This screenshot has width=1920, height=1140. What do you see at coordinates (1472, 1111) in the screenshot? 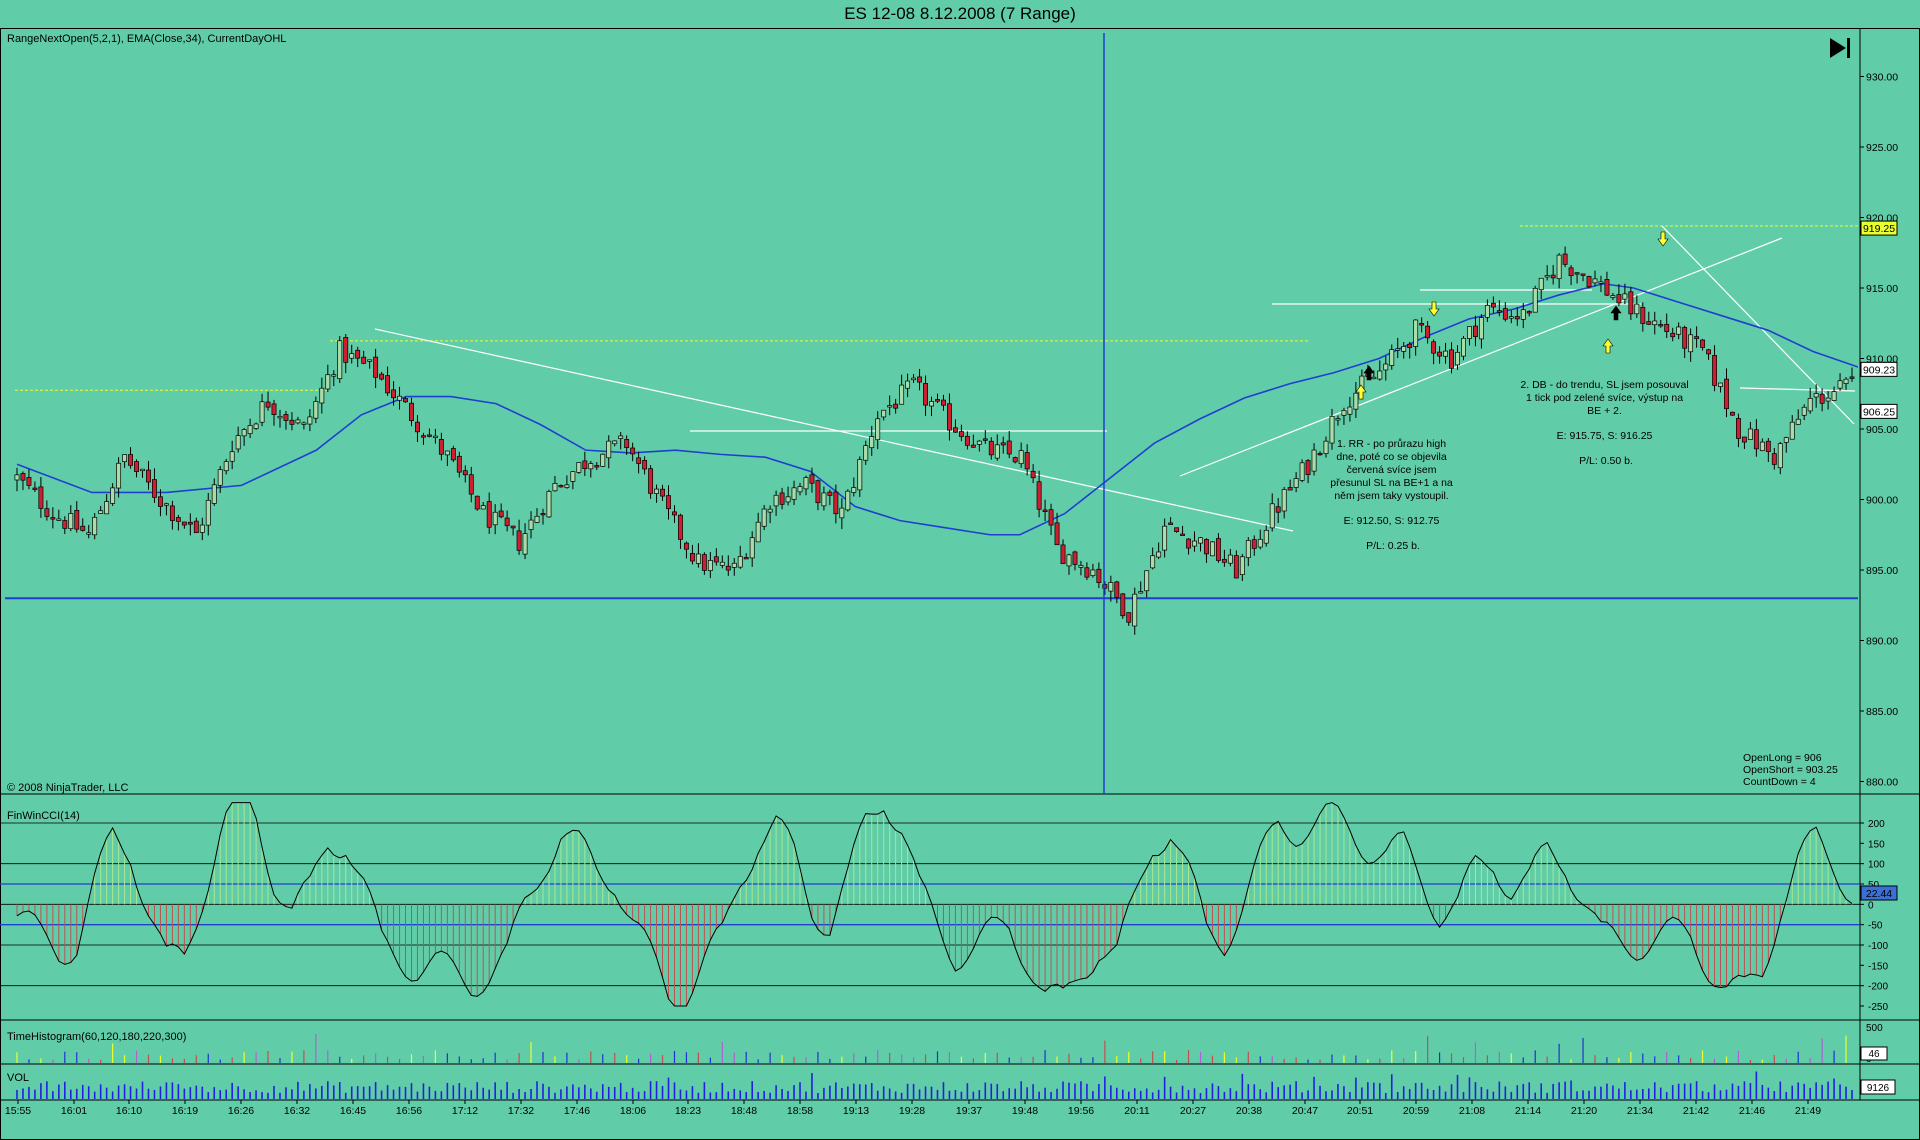
I see `time-axis-label: 21:08` at bounding box center [1472, 1111].